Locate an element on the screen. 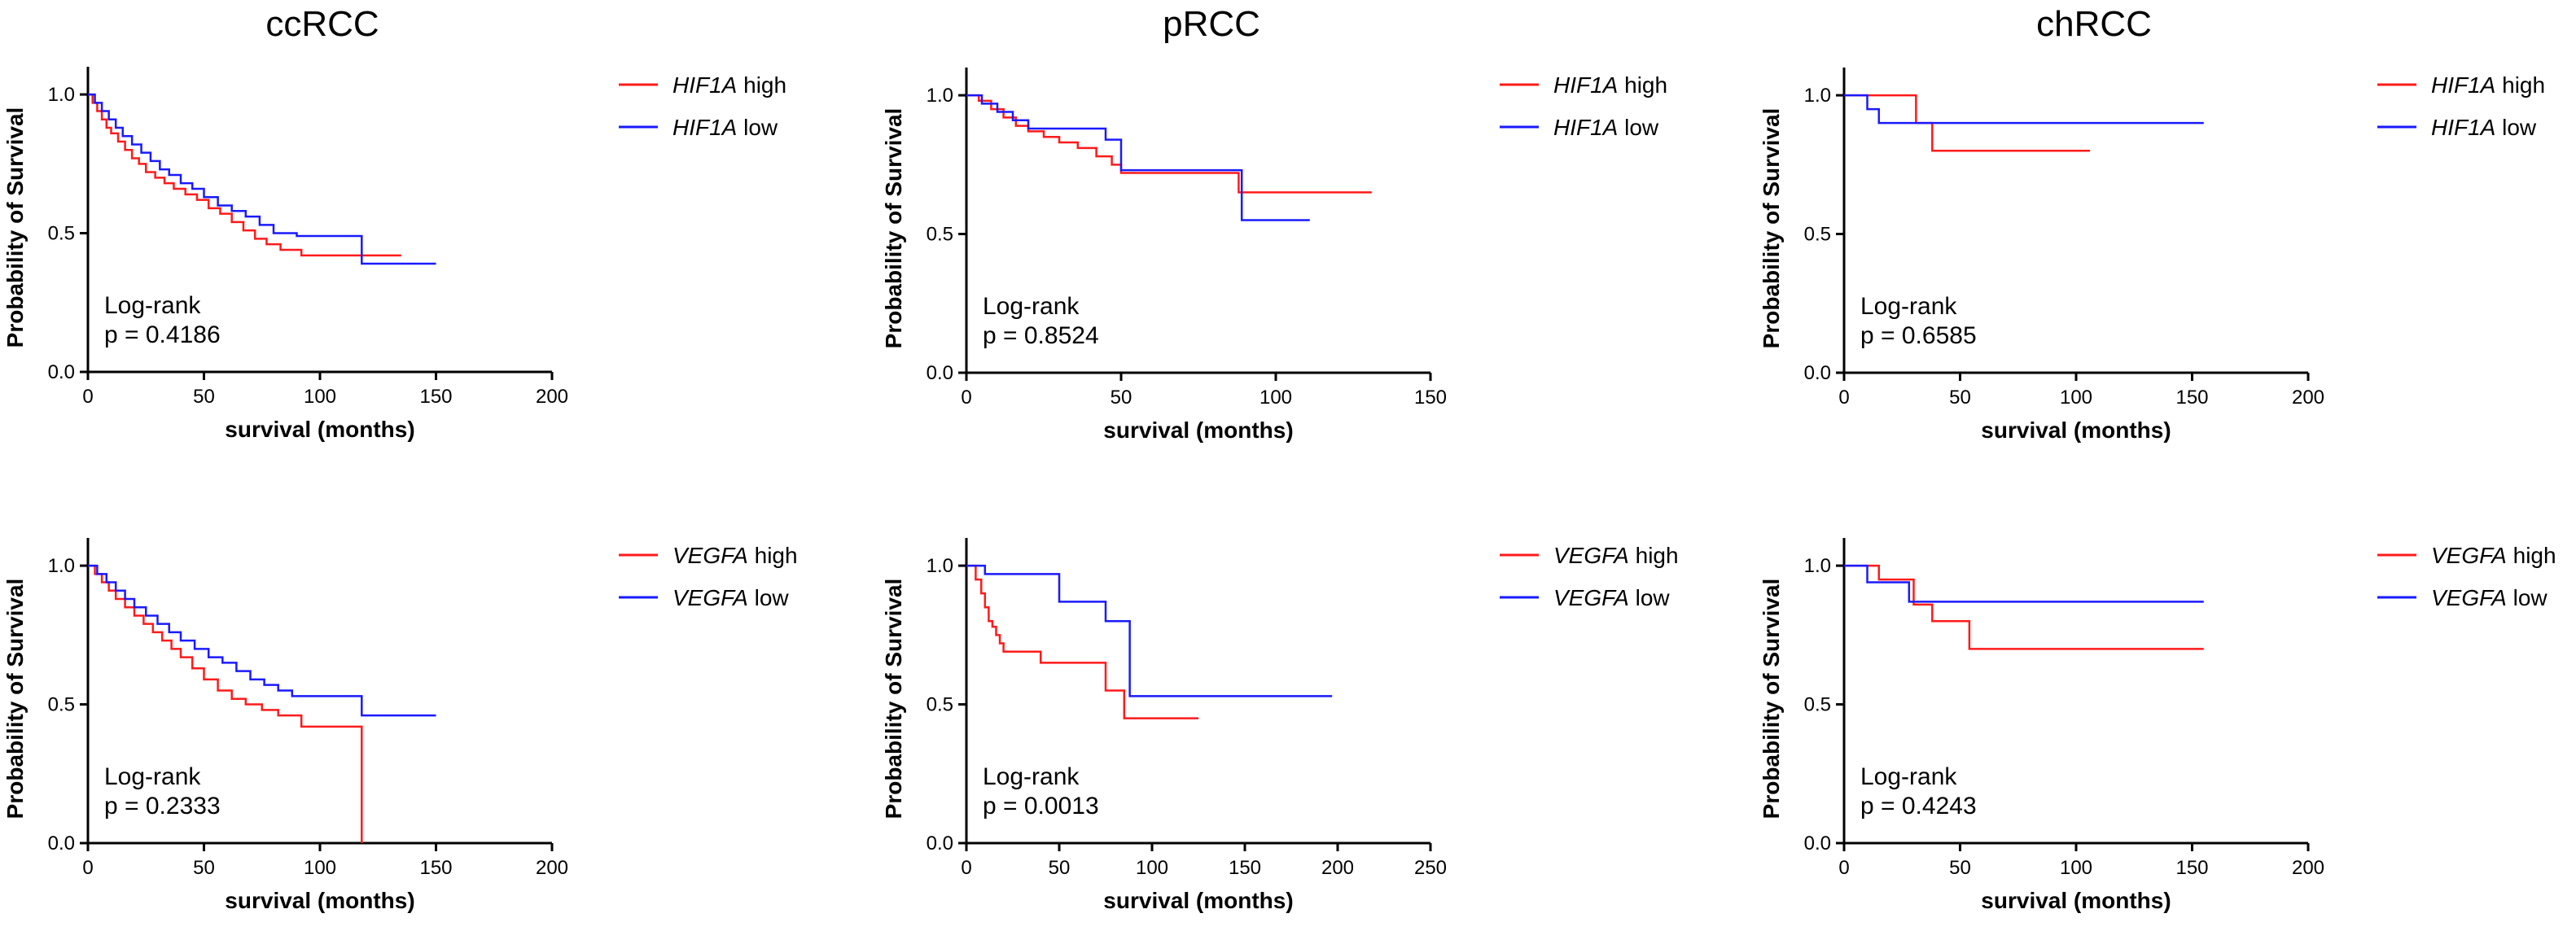 This screenshot has width=2576, height=931. p-value: p = 0.2333 is located at coordinates (162, 807).